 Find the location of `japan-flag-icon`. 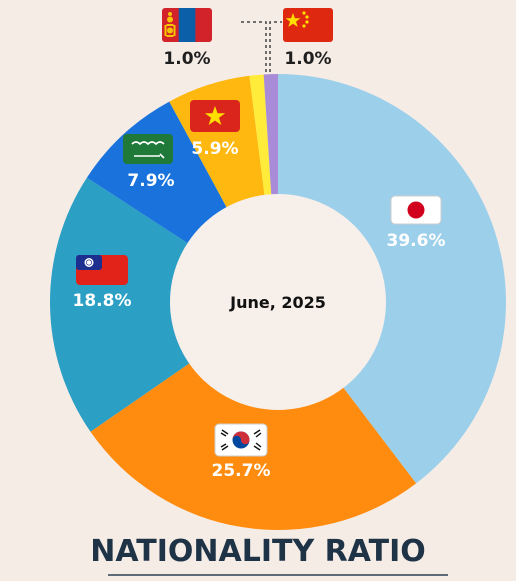

japan-flag-icon is located at coordinates (416, 210).